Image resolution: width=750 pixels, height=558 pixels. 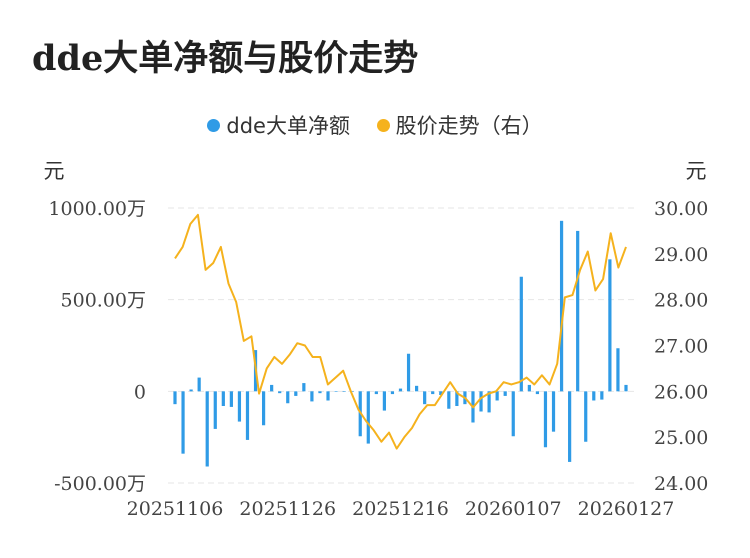 What do you see at coordinates (513, 509) in the screenshot?
I see `x-tick-label: 20260107` at bounding box center [513, 509].